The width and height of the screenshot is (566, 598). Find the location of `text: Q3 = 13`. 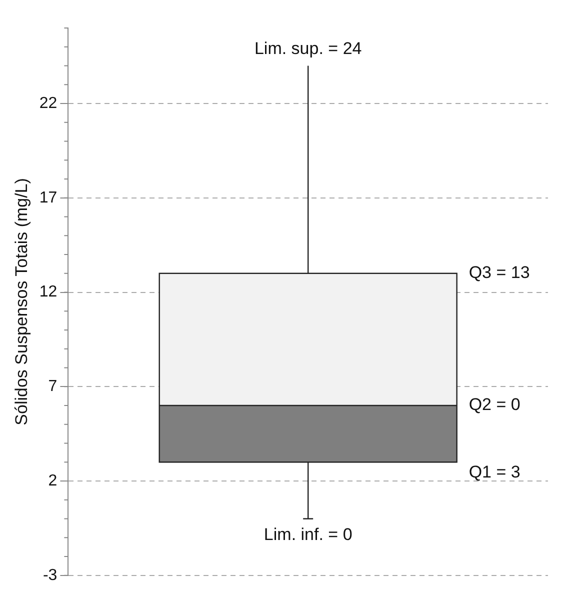

text: Q3 = 13 is located at coordinates (499, 272).